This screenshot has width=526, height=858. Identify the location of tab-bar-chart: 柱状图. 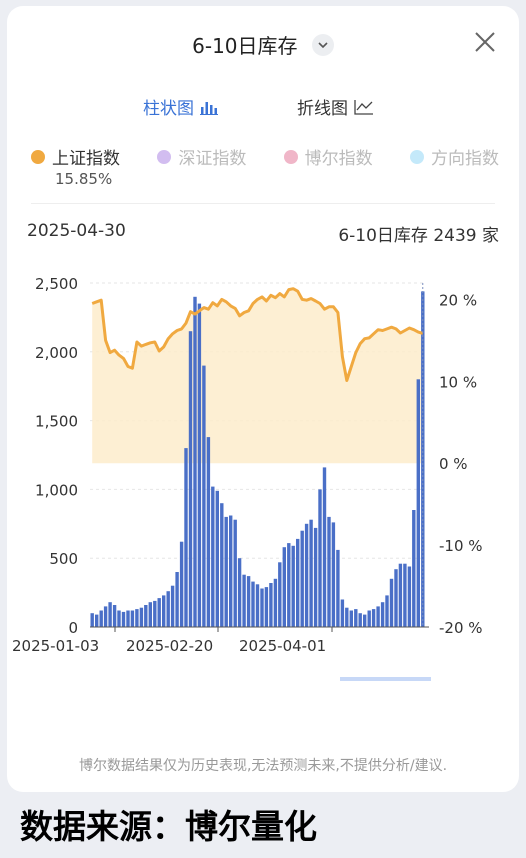
(180, 106).